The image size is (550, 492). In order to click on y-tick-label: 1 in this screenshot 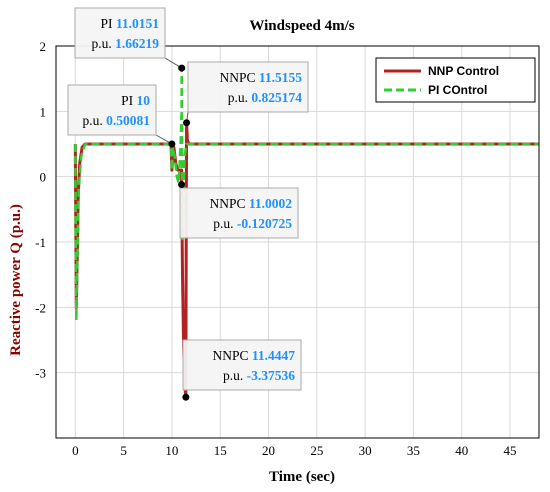, I will do `click(43, 111)`.